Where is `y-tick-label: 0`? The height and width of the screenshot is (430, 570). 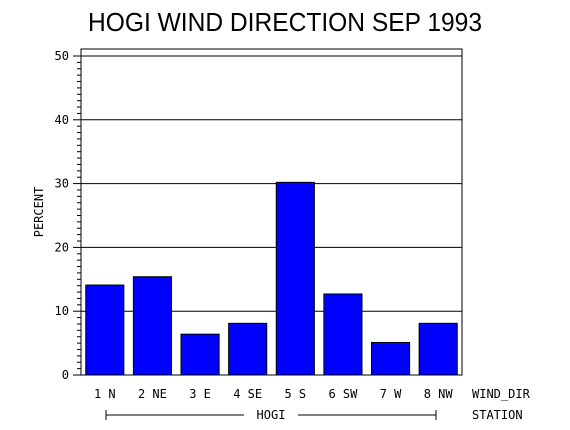
y-tick-label: 0 is located at coordinates (65, 375).